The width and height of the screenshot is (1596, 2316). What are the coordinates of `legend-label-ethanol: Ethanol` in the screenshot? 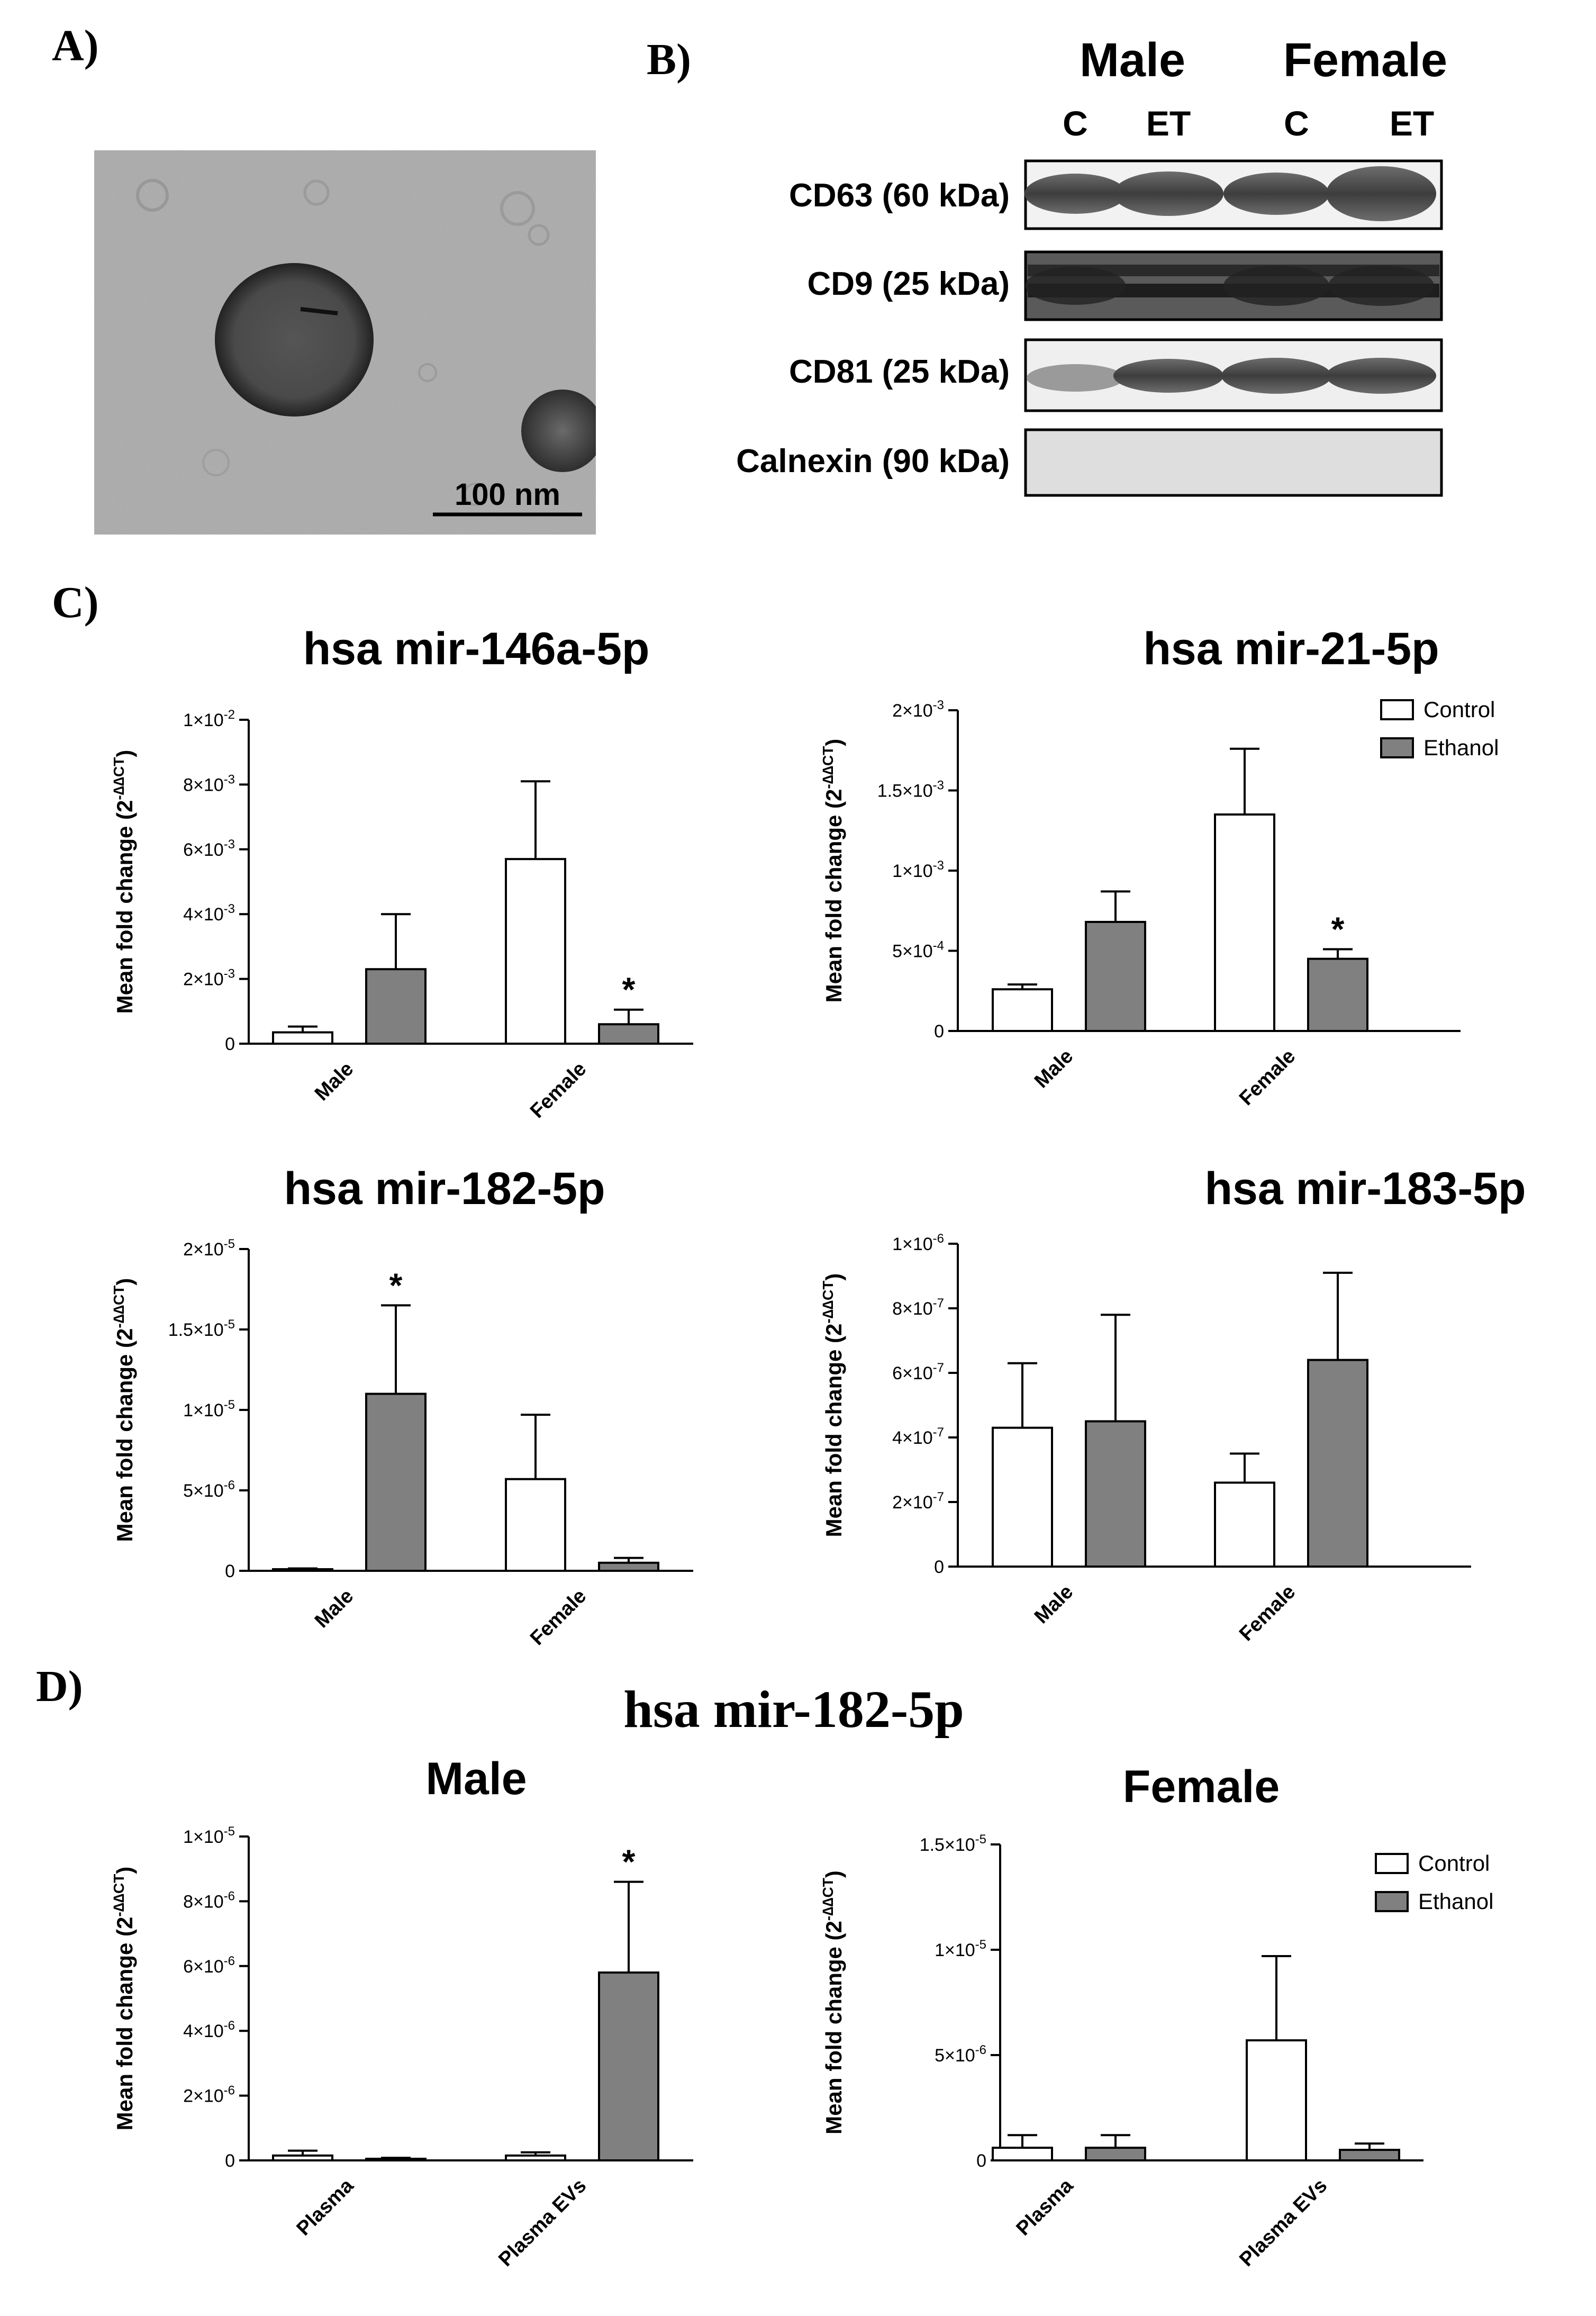 It's located at (1461, 747).